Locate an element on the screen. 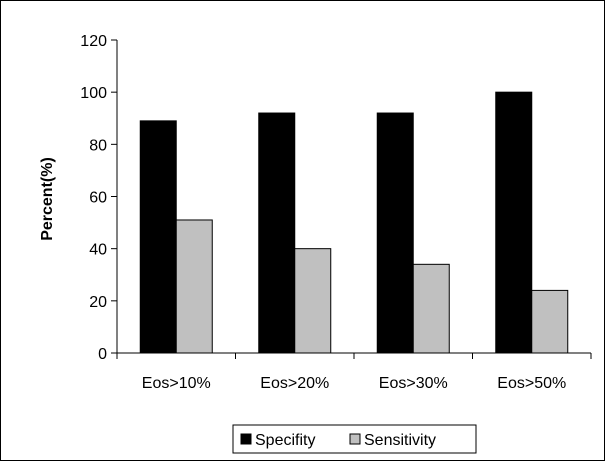  legend-label-sensitivity: Sensitivity is located at coordinates (400, 440).